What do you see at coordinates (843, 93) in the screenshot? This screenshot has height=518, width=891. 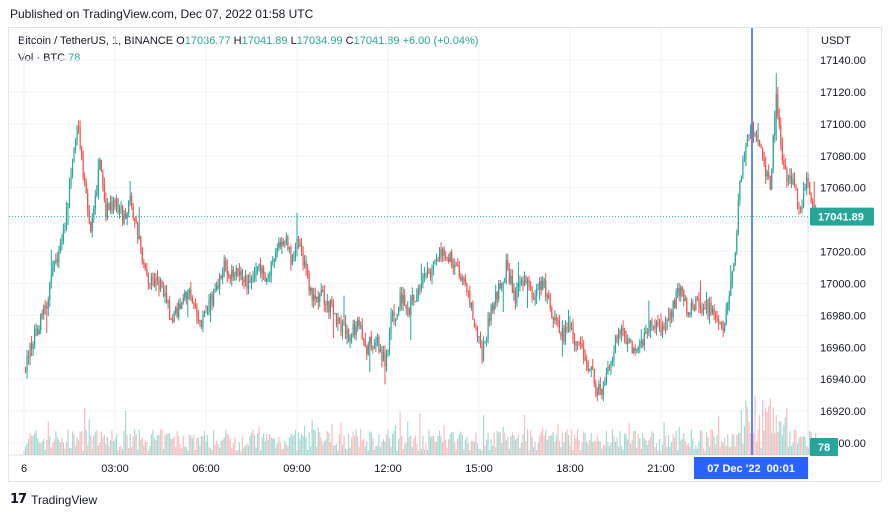 I see `price-tick-label: 17120.00` at bounding box center [843, 93].